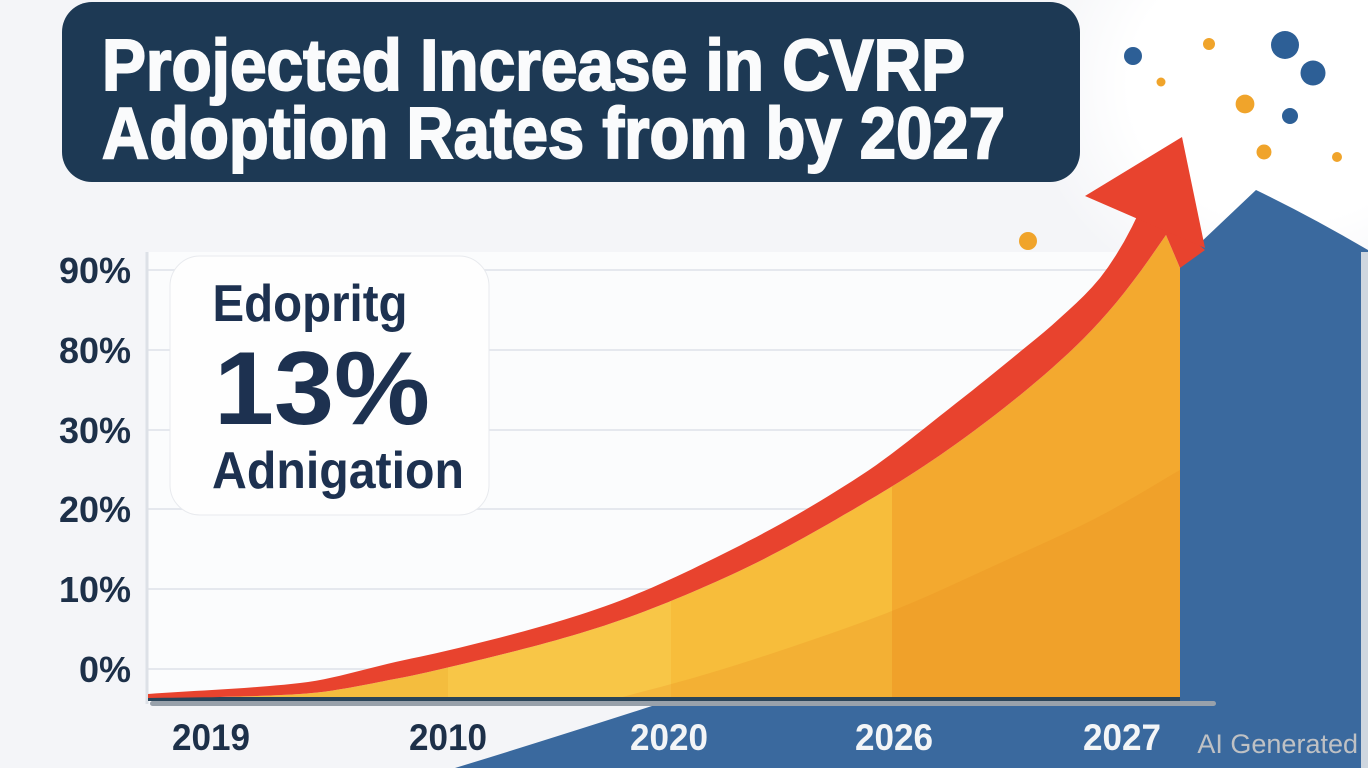 The height and width of the screenshot is (773, 1368). What do you see at coordinates (95, 430) in the screenshot?
I see `svg-text: 30%` at bounding box center [95, 430].